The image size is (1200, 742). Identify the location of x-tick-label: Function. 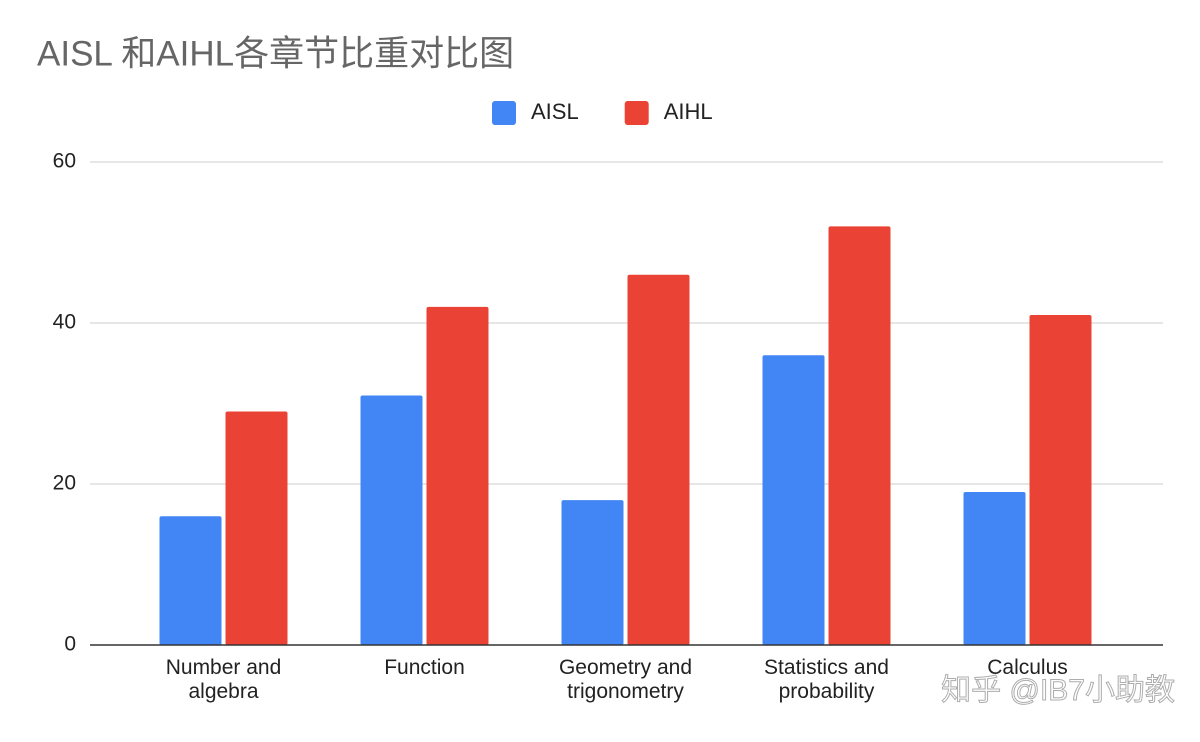
(424, 667).